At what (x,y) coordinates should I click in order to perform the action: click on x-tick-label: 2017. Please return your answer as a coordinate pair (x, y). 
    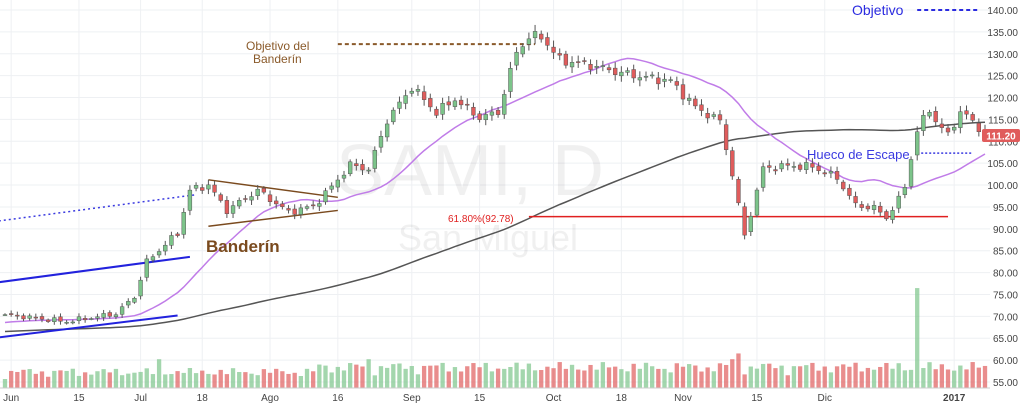
    Looking at the image, I should click on (954, 398).